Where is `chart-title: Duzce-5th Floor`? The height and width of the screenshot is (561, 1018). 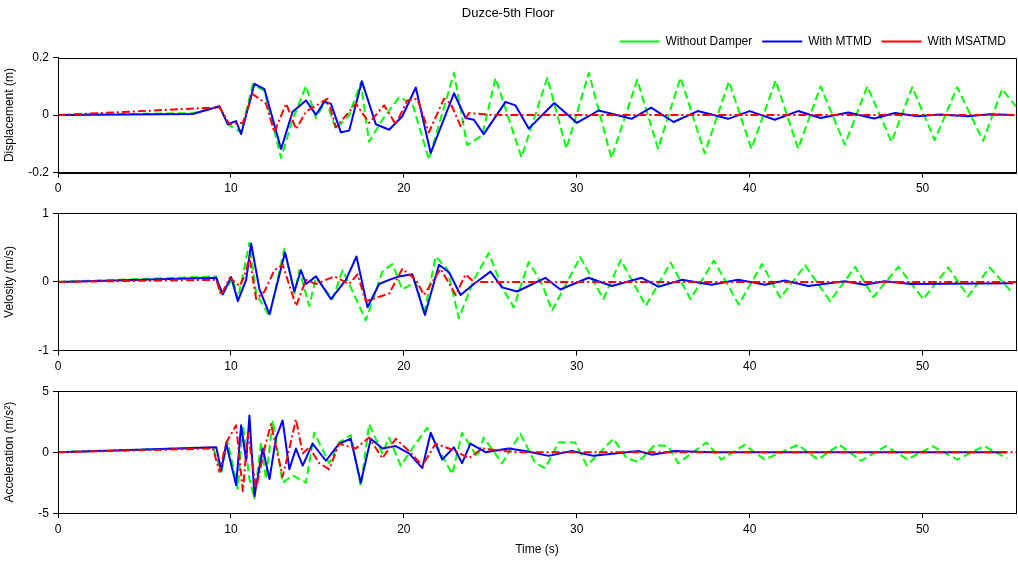 chart-title: Duzce-5th Floor is located at coordinates (508, 13).